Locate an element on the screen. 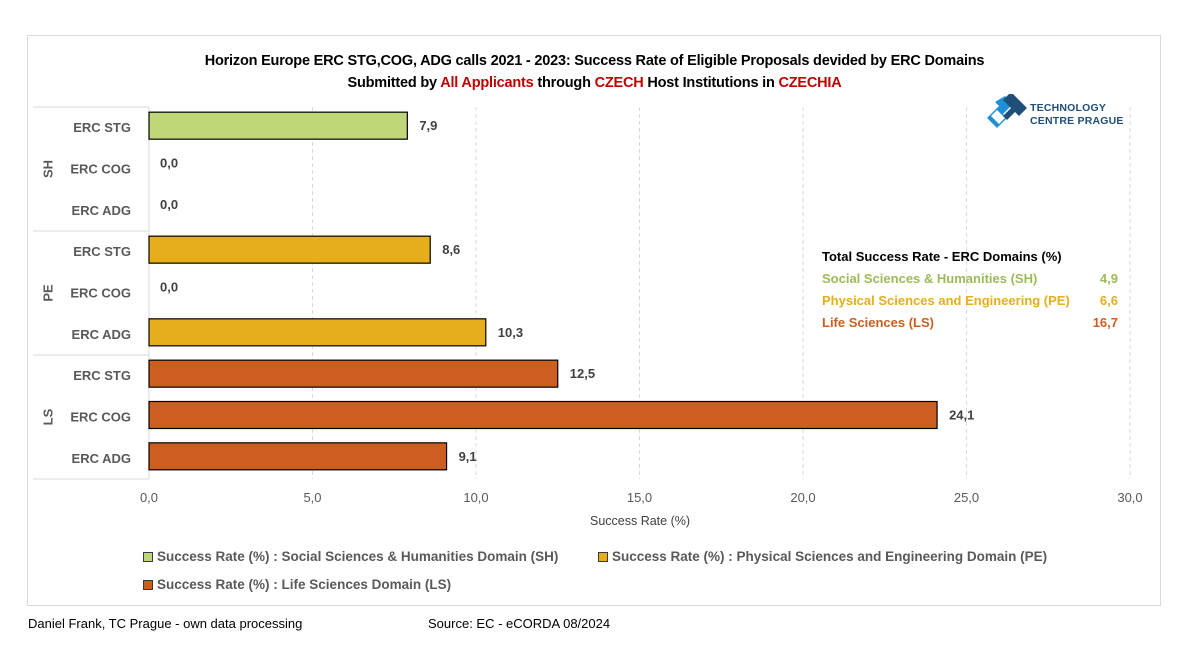  tc-prague-logo-icon is located at coordinates (1007, 110).